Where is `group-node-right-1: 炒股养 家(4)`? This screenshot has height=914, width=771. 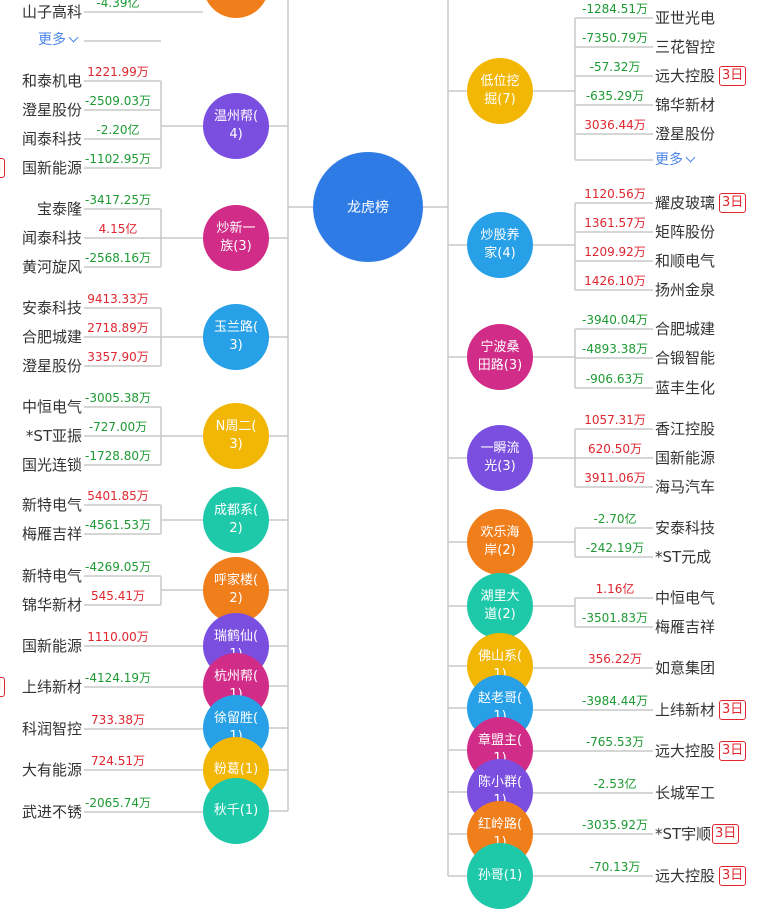 group-node-right-1: 炒股养 家(4) is located at coordinates (500, 245).